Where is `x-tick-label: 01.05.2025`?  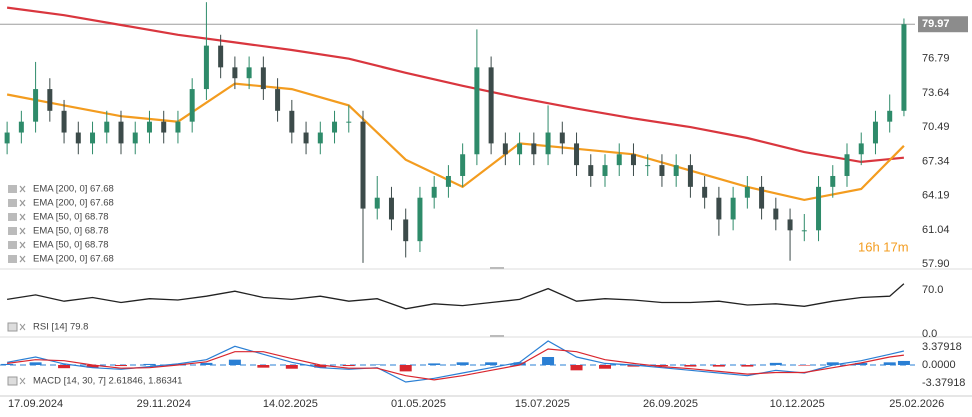 x-tick-label: 01.05.2025 is located at coordinates (418, 404).